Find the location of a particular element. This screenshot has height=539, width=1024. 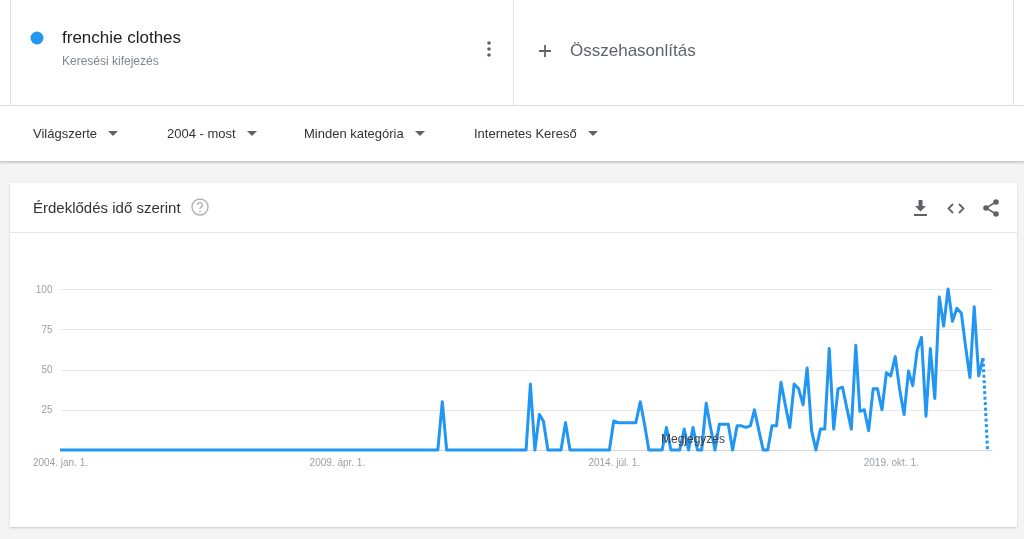

y-tick-label: 75 is located at coordinates (47, 329).